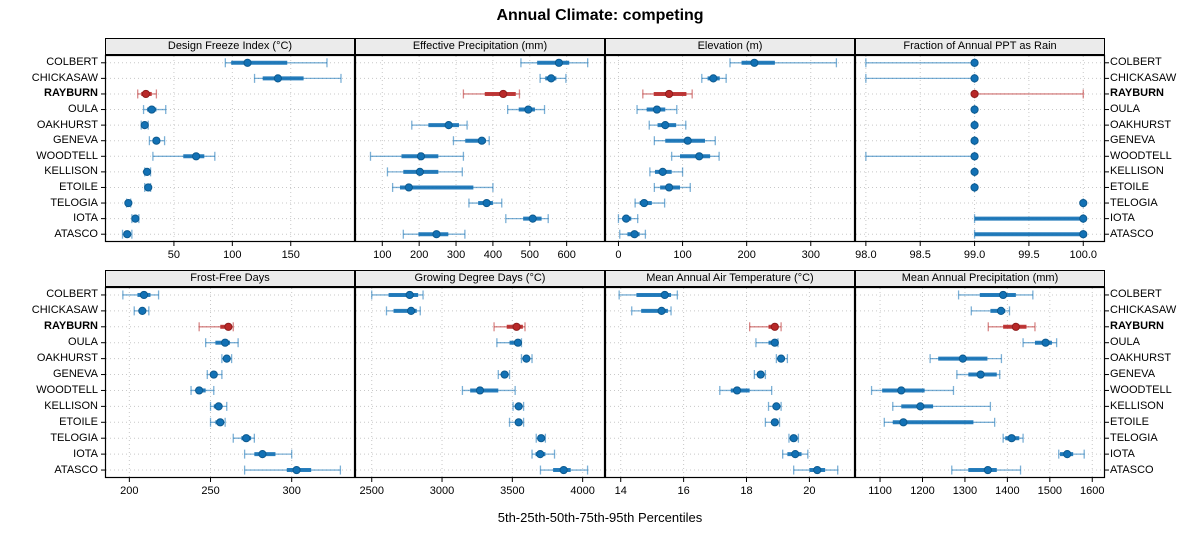 Image resolution: width=1200 pixels, height=550 pixels. What do you see at coordinates (72, 294) in the screenshot?
I see `site-label-left-colbert: COLBERT` at bounding box center [72, 294].